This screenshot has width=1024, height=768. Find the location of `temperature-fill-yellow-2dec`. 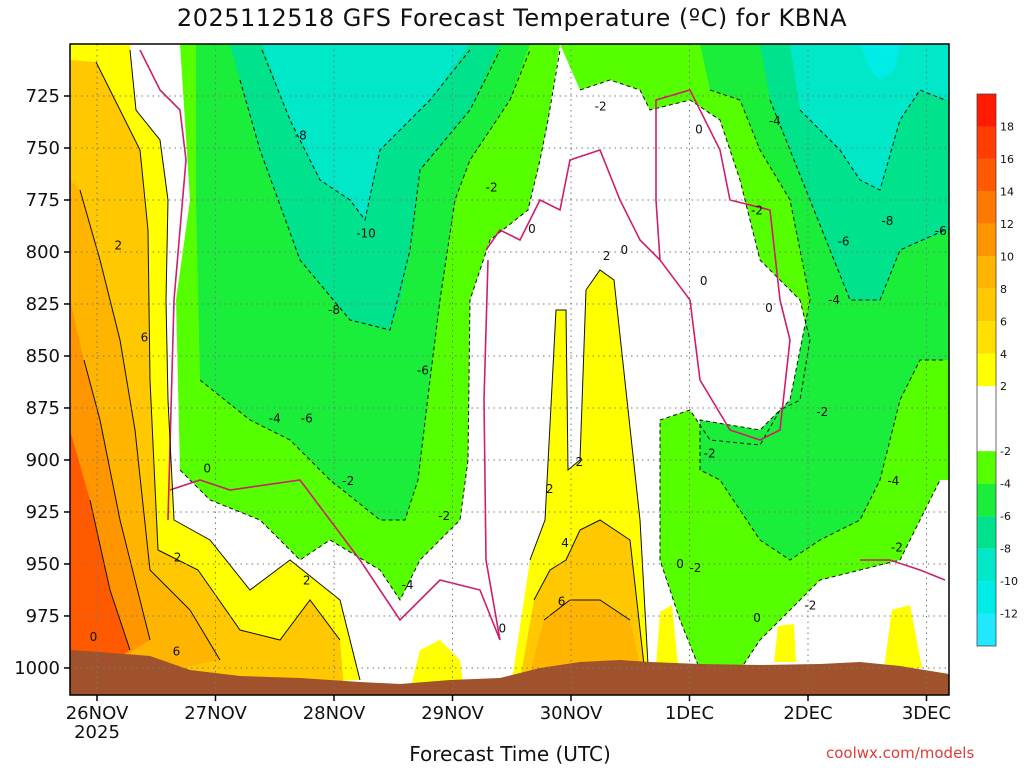

temperature-fill-yellow-2dec is located at coordinates (785, 643).